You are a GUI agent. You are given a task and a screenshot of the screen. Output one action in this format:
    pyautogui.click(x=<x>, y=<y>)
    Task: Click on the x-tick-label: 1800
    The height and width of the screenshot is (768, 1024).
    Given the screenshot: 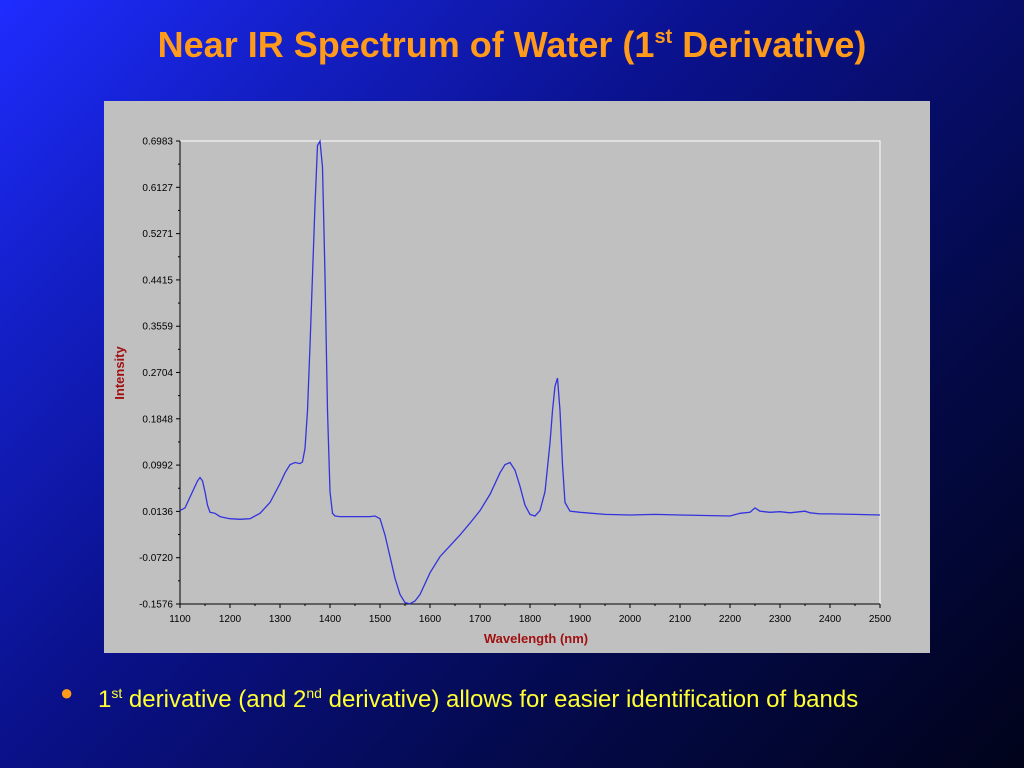 What is the action you would take?
    pyautogui.click(x=530, y=619)
    